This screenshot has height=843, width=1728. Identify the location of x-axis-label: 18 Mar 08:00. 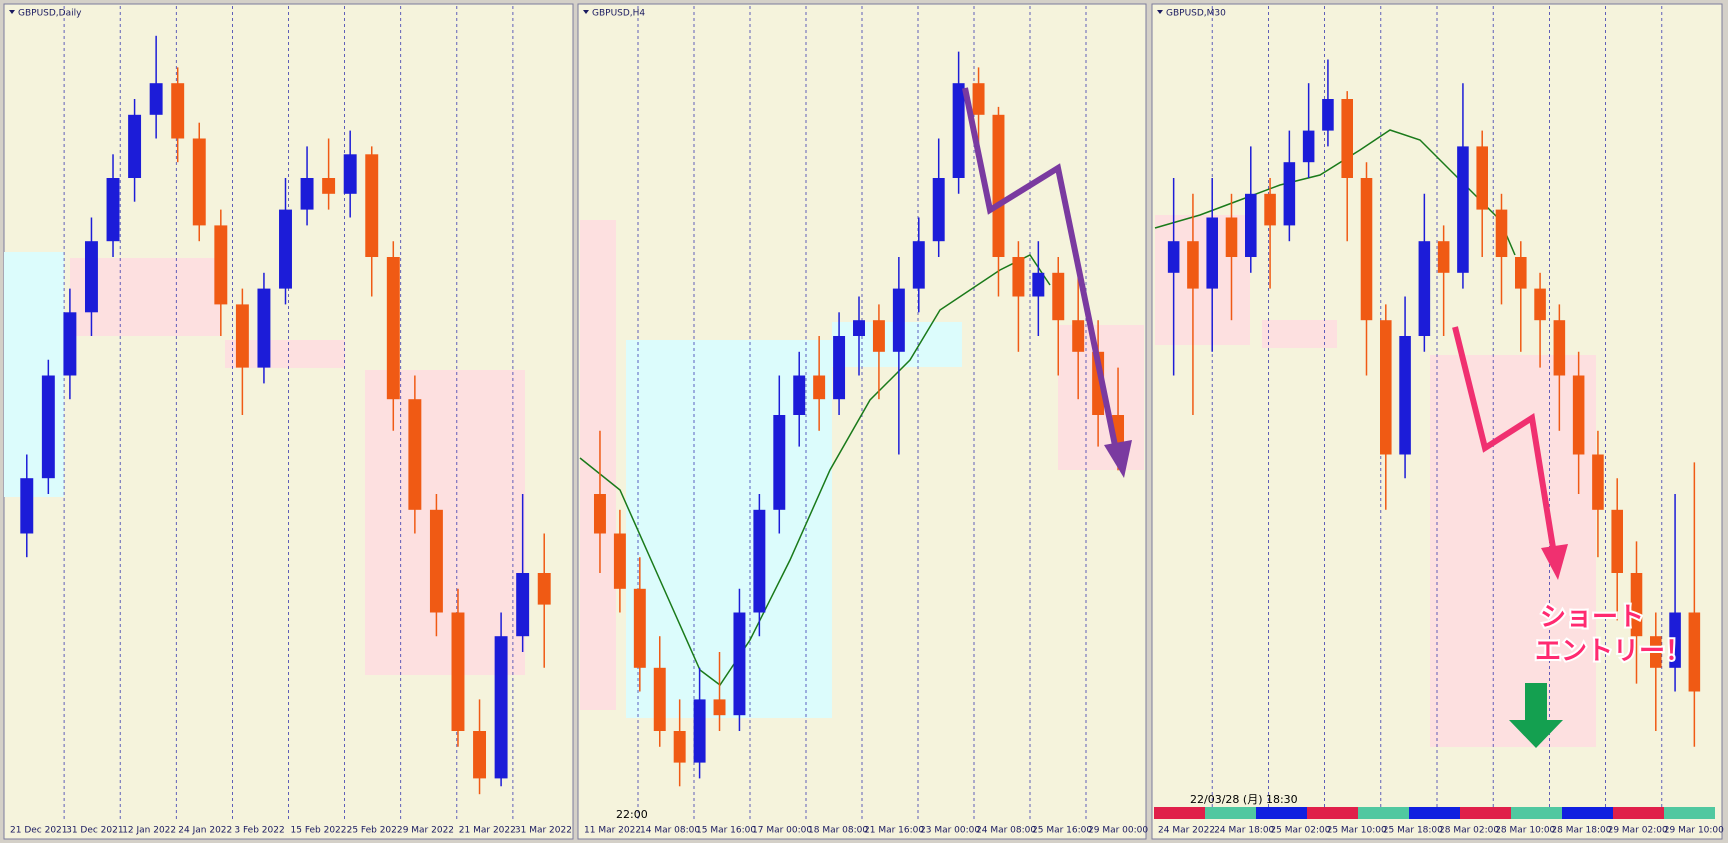
(838, 831).